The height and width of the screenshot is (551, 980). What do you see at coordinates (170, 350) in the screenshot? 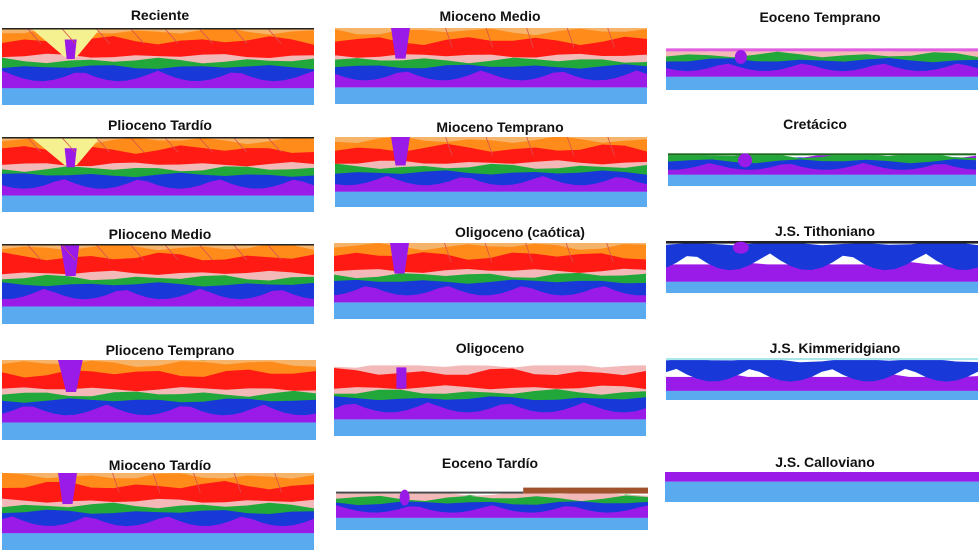
I see `panel-title: Plioceno Temprano` at bounding box center [170, 350].